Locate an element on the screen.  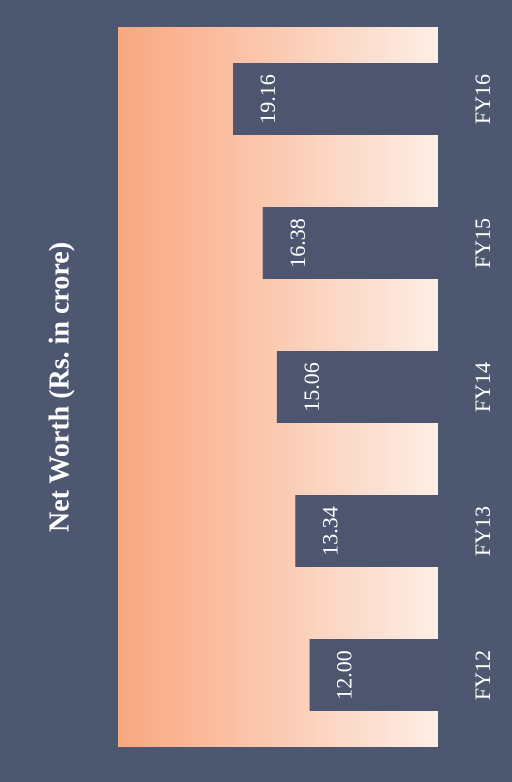
value-label: 19.16 is located at coordinates (267, 99).